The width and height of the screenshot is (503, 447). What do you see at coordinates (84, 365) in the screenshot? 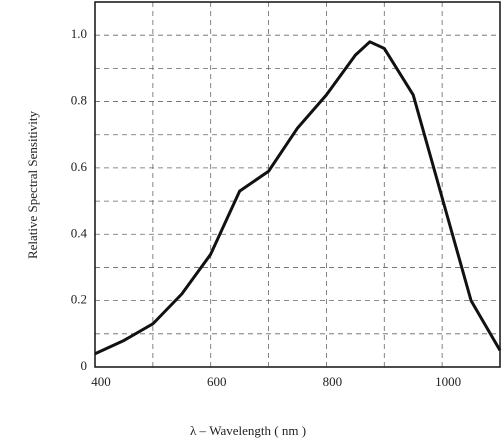
I see `y-tick-label: 0` at bounding box center [84, 365].